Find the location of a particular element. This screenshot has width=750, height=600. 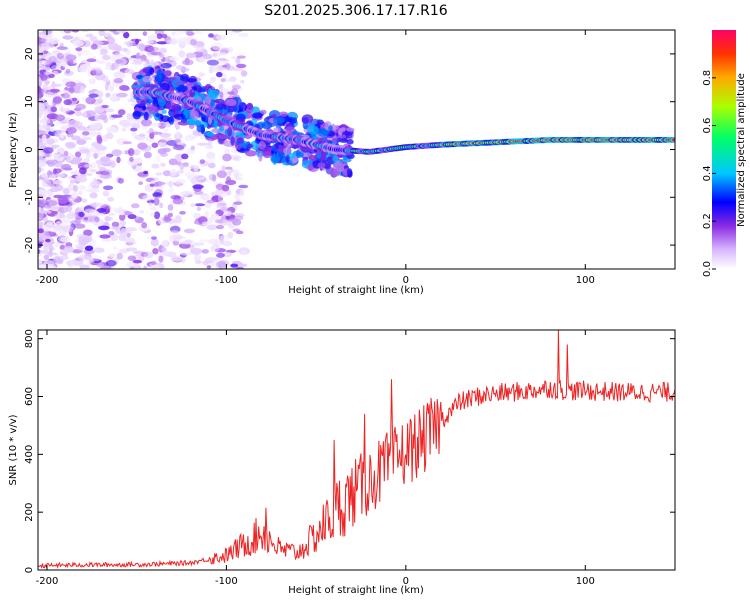

colorbar-tick-label: 0.0 is located at coordinates (707, 269).